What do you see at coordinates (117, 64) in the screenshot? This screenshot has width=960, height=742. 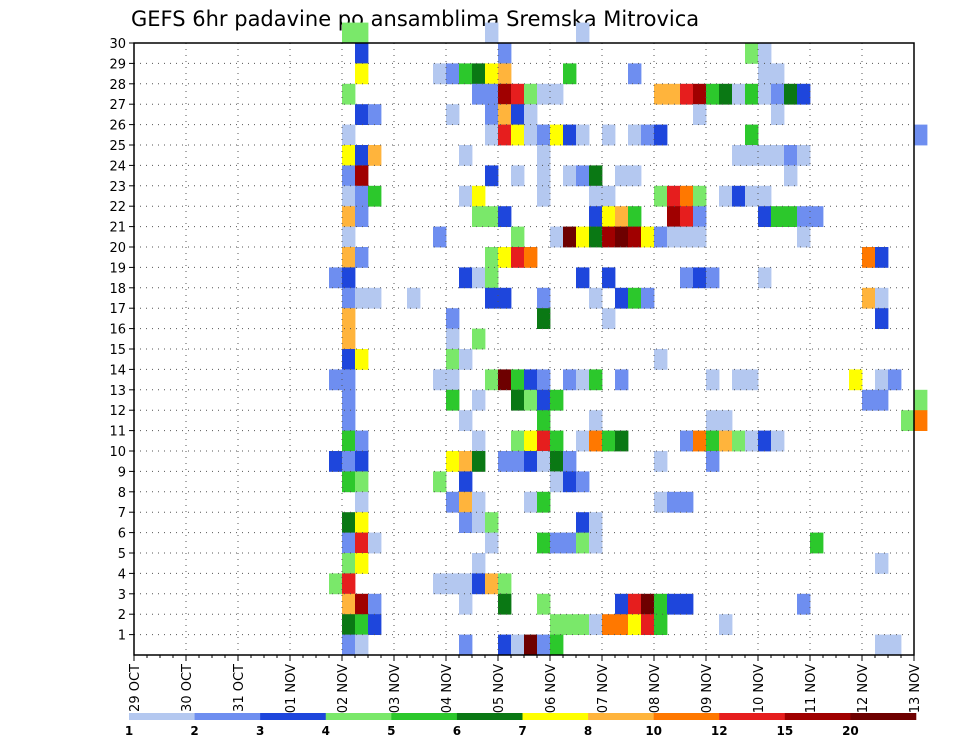 I see `y-tick-label: 29` at bounding box center [117, 64].